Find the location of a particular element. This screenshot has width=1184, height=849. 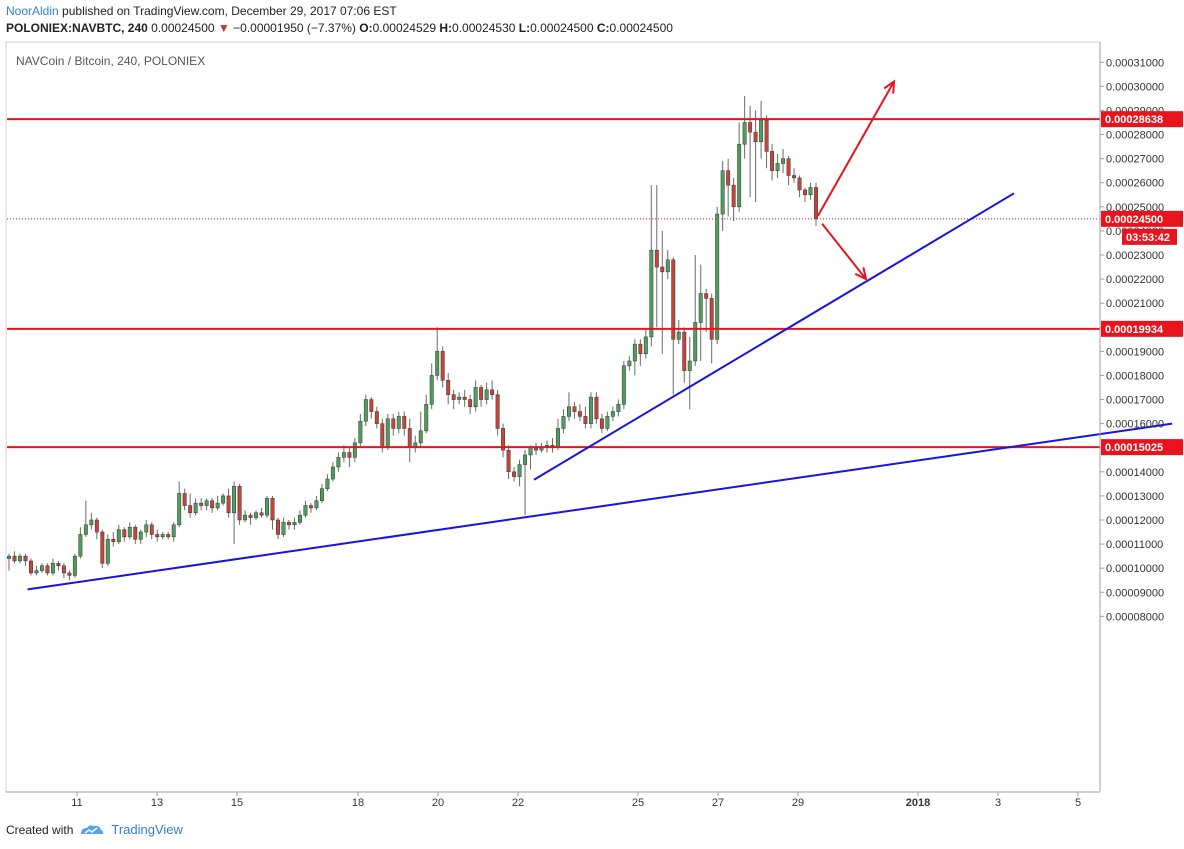

x-tick-label: 11 is located at coordinates (76, 803).